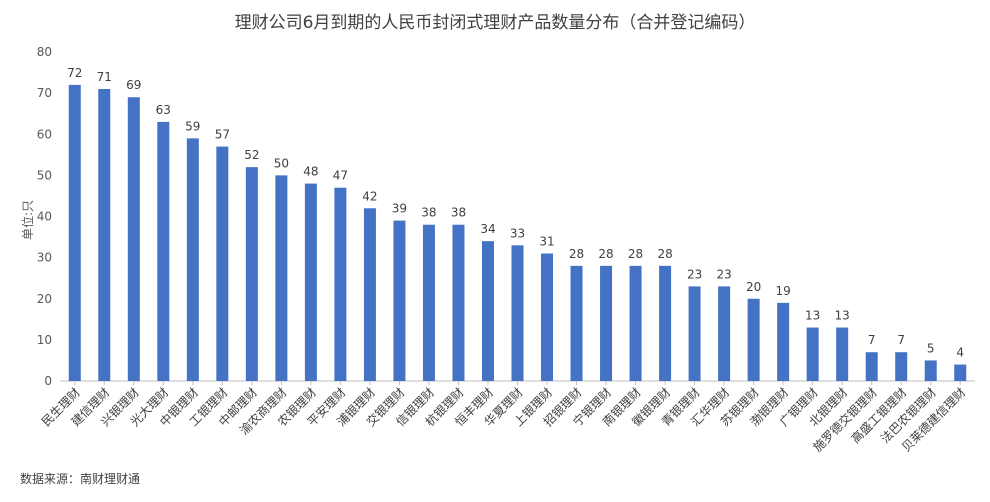 This screenshot has height=502, width=990. I want to click on chart-title: 理财公司6月到期的人民币封闭式理财产品数量分布（合并登记编码）, so click(495, 23).